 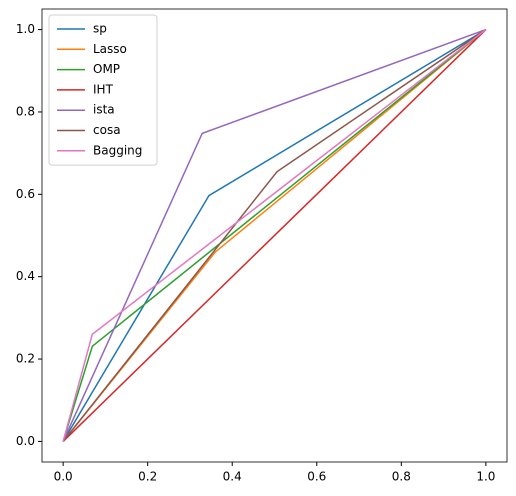 I want to click on x-tick-label: 1.0, so click(x=485, y=477).